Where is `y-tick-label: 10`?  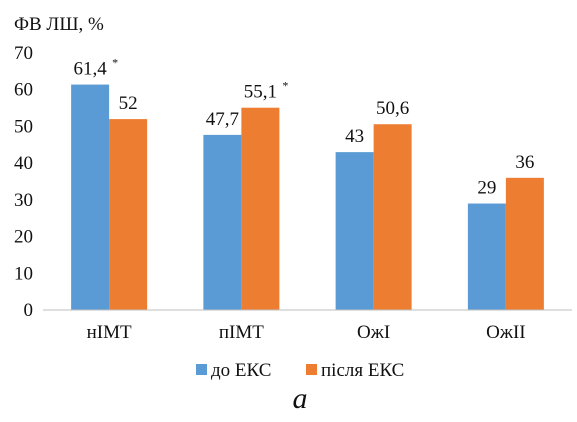 y-tick-label: 10 is located at coordinates (23, 273).